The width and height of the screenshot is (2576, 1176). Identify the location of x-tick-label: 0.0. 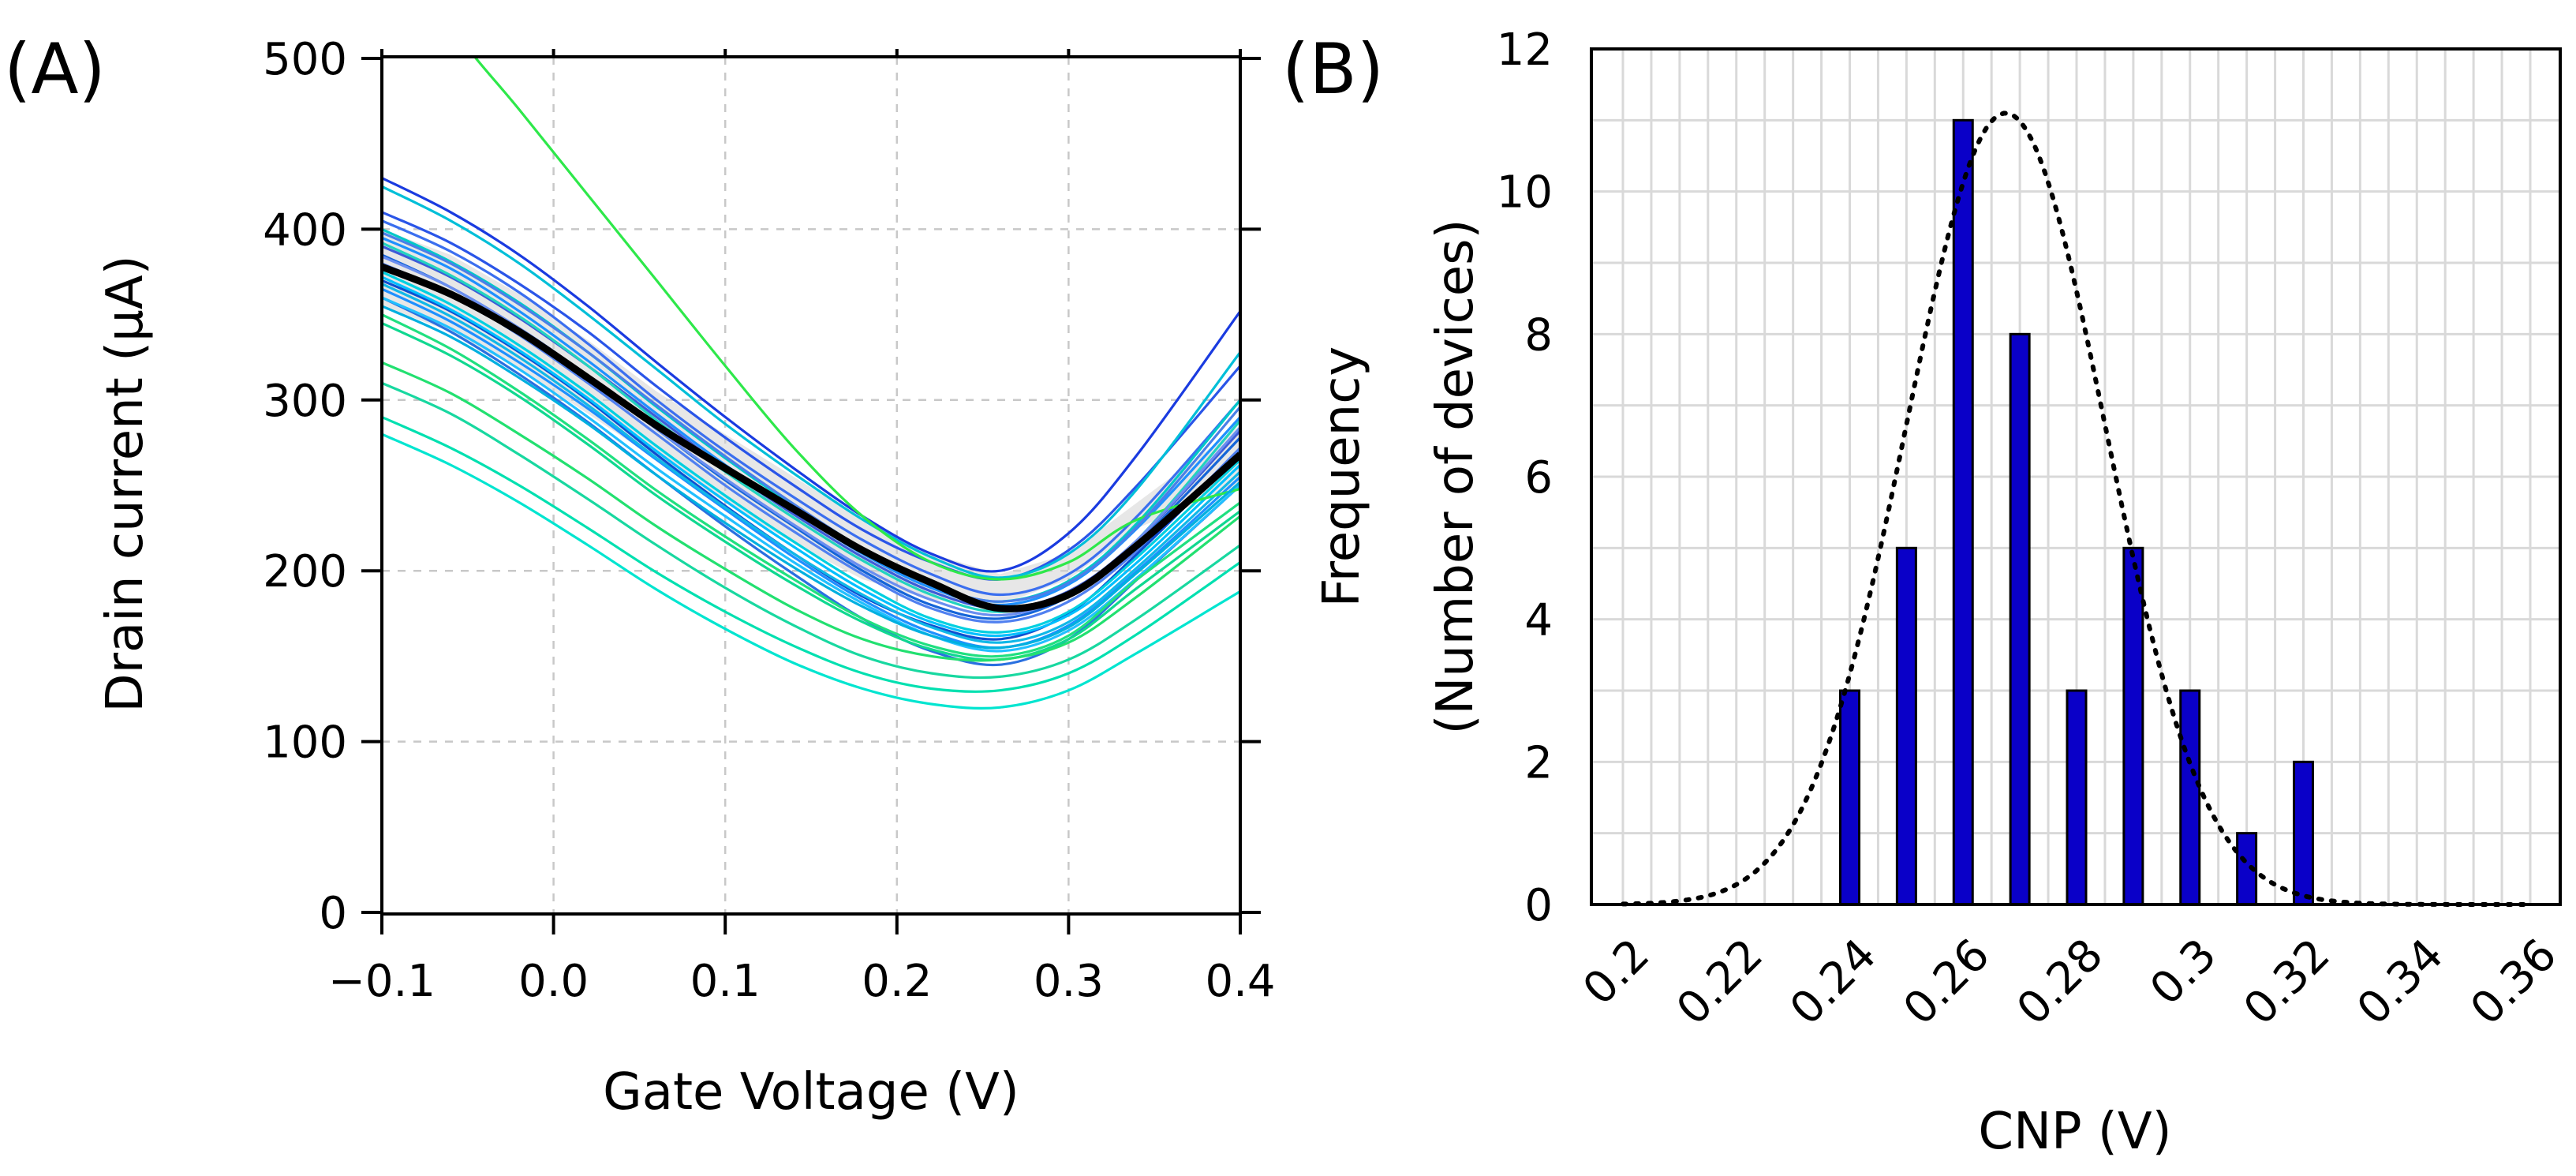
(553, 981).